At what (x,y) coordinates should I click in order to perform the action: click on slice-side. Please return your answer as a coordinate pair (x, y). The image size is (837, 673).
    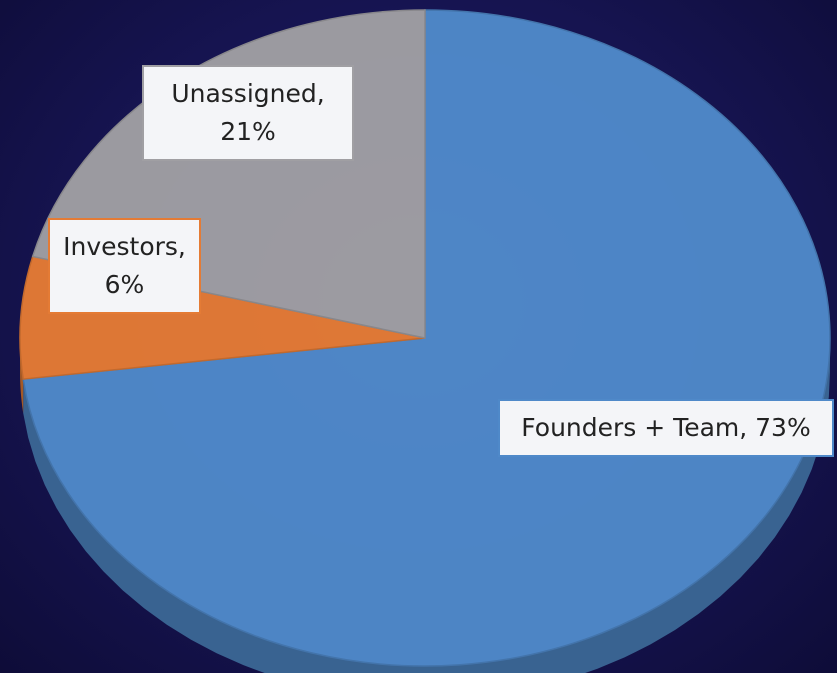
    Looking at the image, I should click on (22, 376).